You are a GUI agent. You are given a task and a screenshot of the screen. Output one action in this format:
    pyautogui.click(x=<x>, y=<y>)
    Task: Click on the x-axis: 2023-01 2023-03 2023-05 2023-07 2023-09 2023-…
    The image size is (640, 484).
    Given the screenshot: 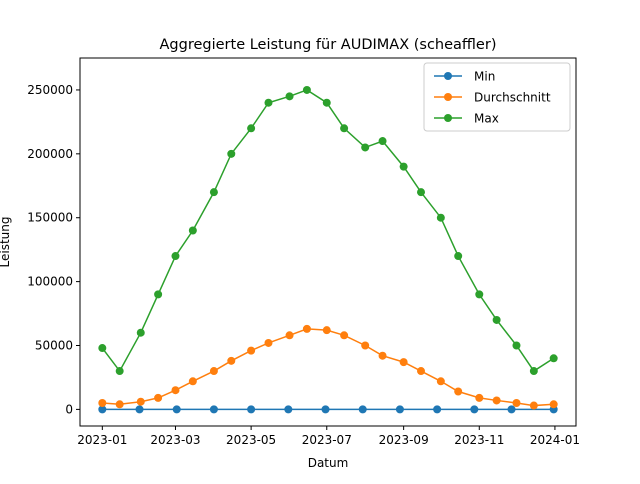 What is the action you would take?
    pyautogui.click(x=328, y=436)
    